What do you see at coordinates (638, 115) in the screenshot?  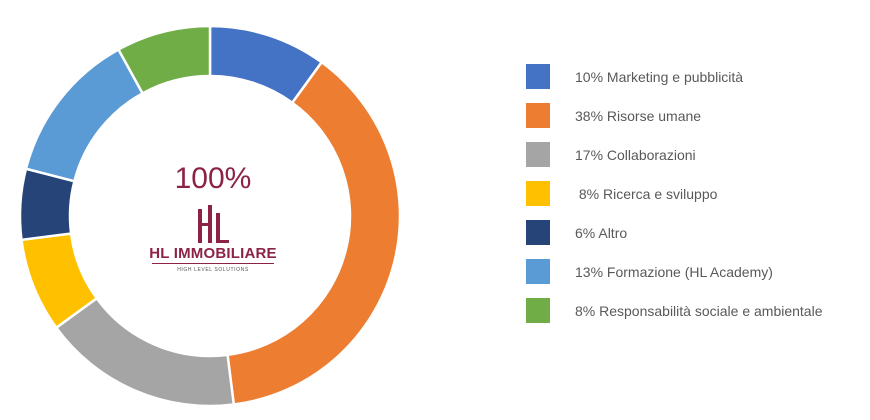 I see `legend-label: 38% Risorse umane` at bounding box center [638, 115].